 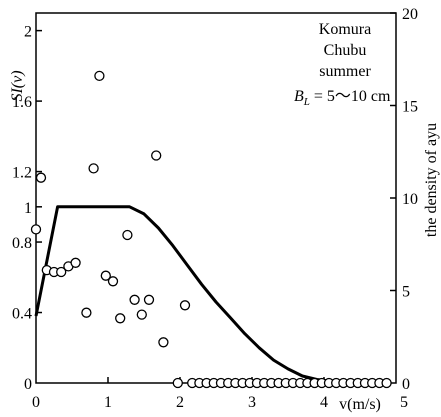 What do you see at coordinates (22, 314) in the screenshot?
I see `y-left-tick-label: 0.4` at bounding box center [22, 314].